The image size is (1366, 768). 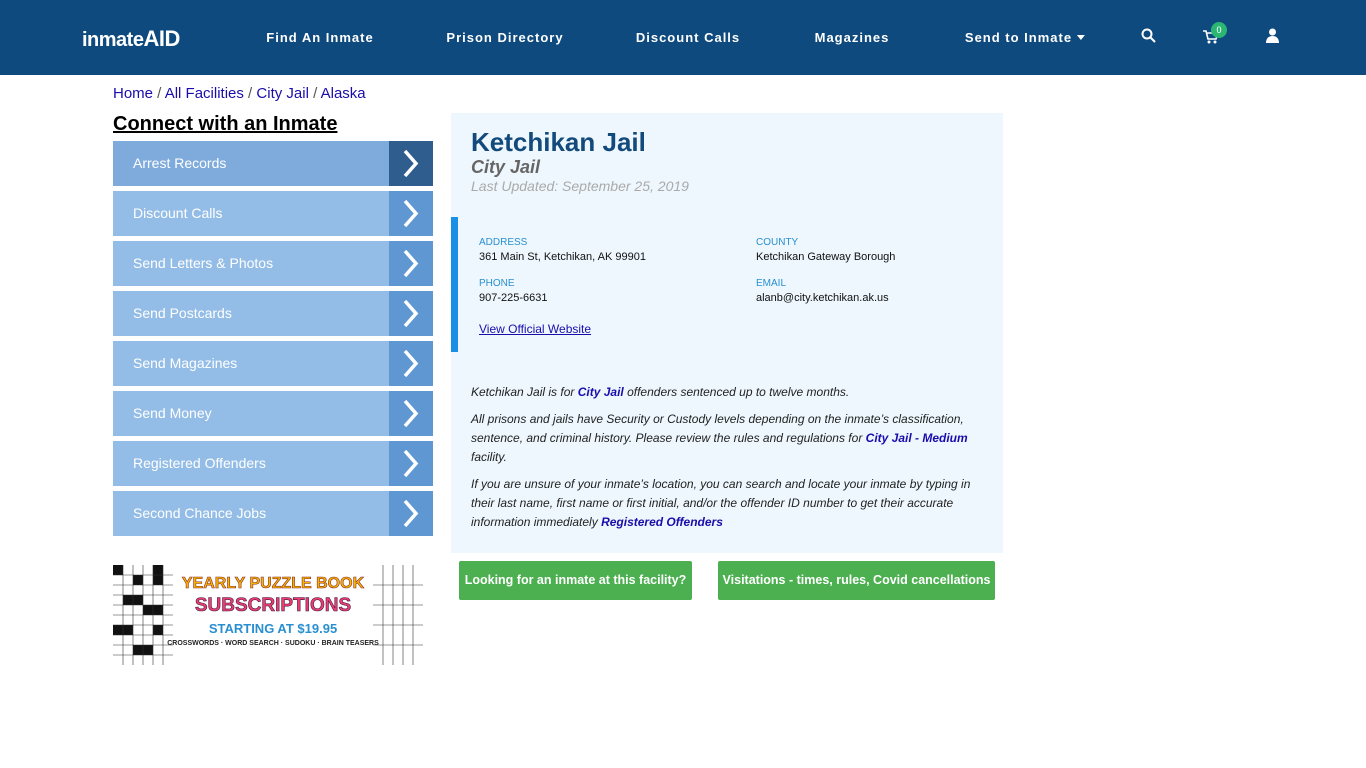 I want to click on breadcrumb-link: All Facilities, so click(x=204, y=93).